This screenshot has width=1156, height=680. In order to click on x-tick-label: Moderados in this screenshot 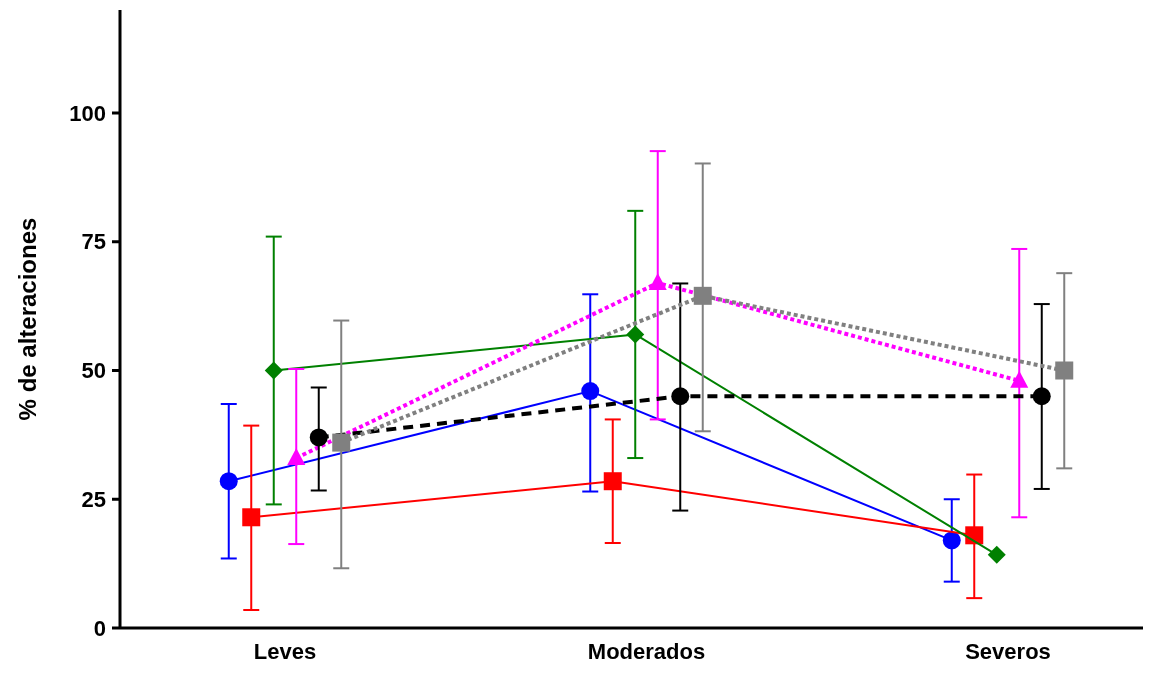, I will do `click(646, 651)`.